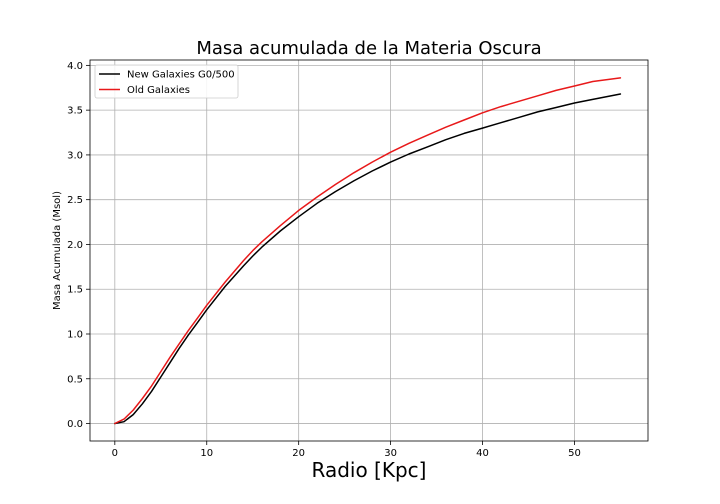  I want to click on y-tick-label: 0.0, so click(75, 424).